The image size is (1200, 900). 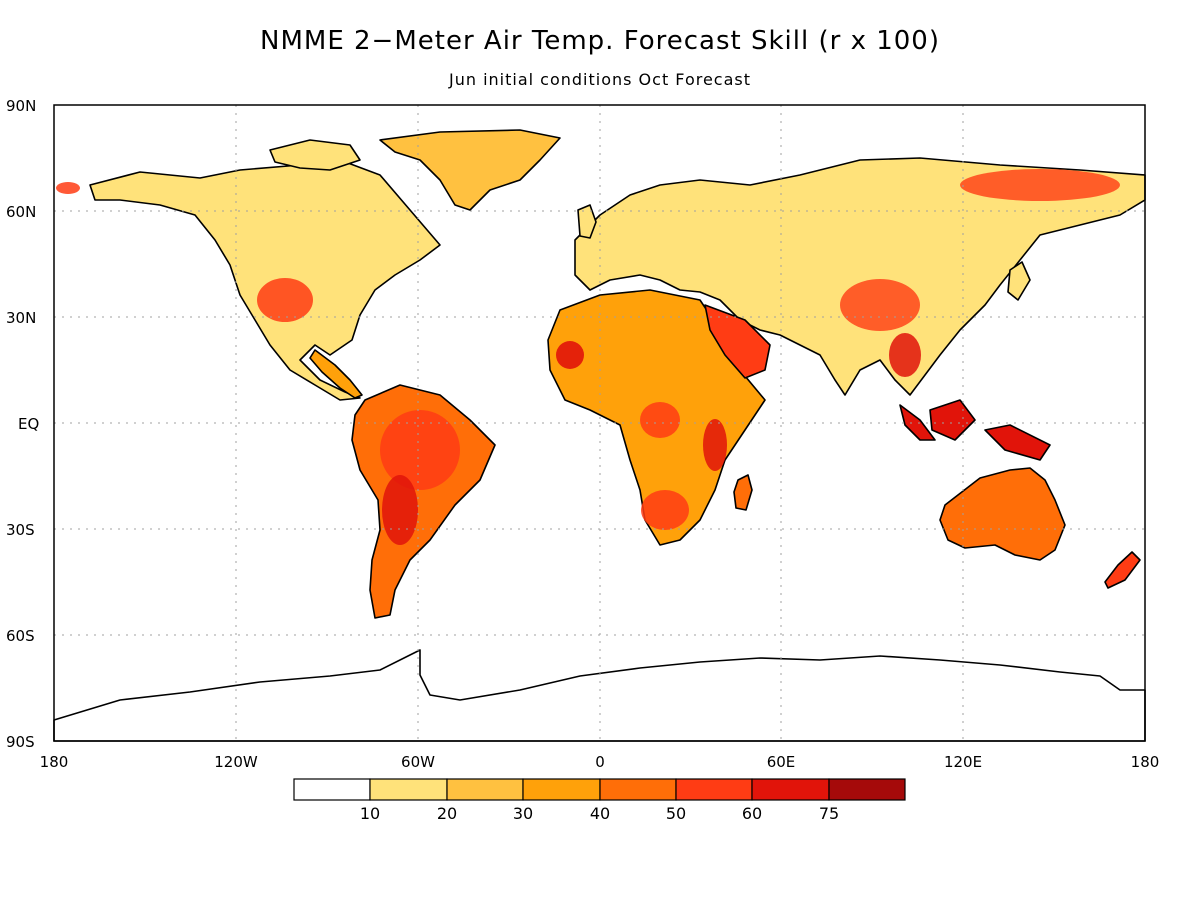 What do you see at coordinates (599, 695) in the screenshot?
I see `antarctica` at bounding box center [599, 695].